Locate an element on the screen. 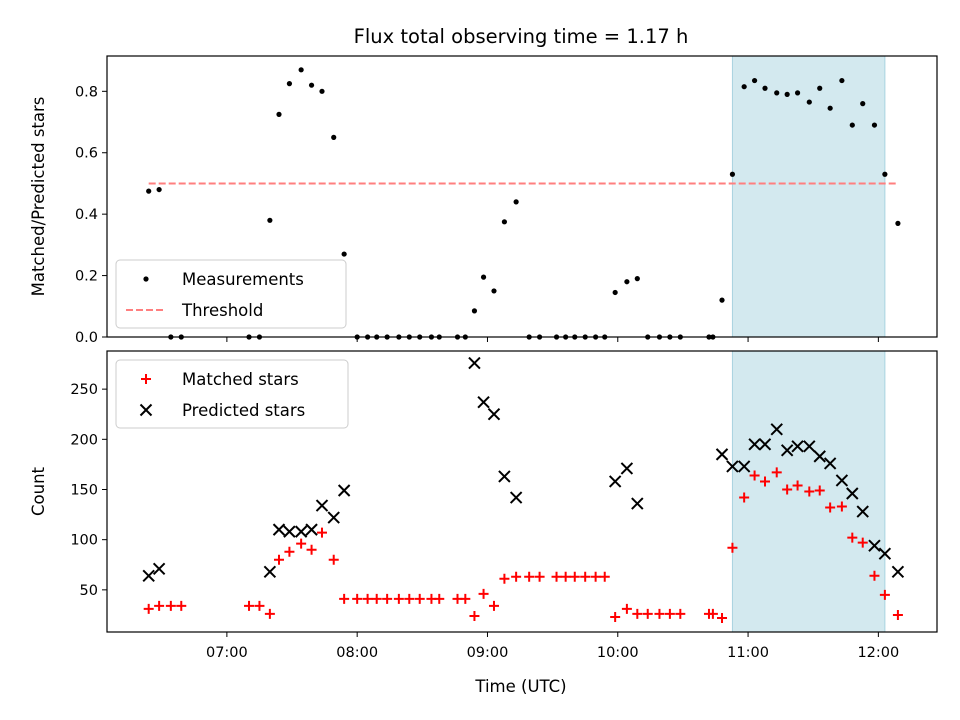  x-tick-label: 11:00 is located at coordinates (748, 653).